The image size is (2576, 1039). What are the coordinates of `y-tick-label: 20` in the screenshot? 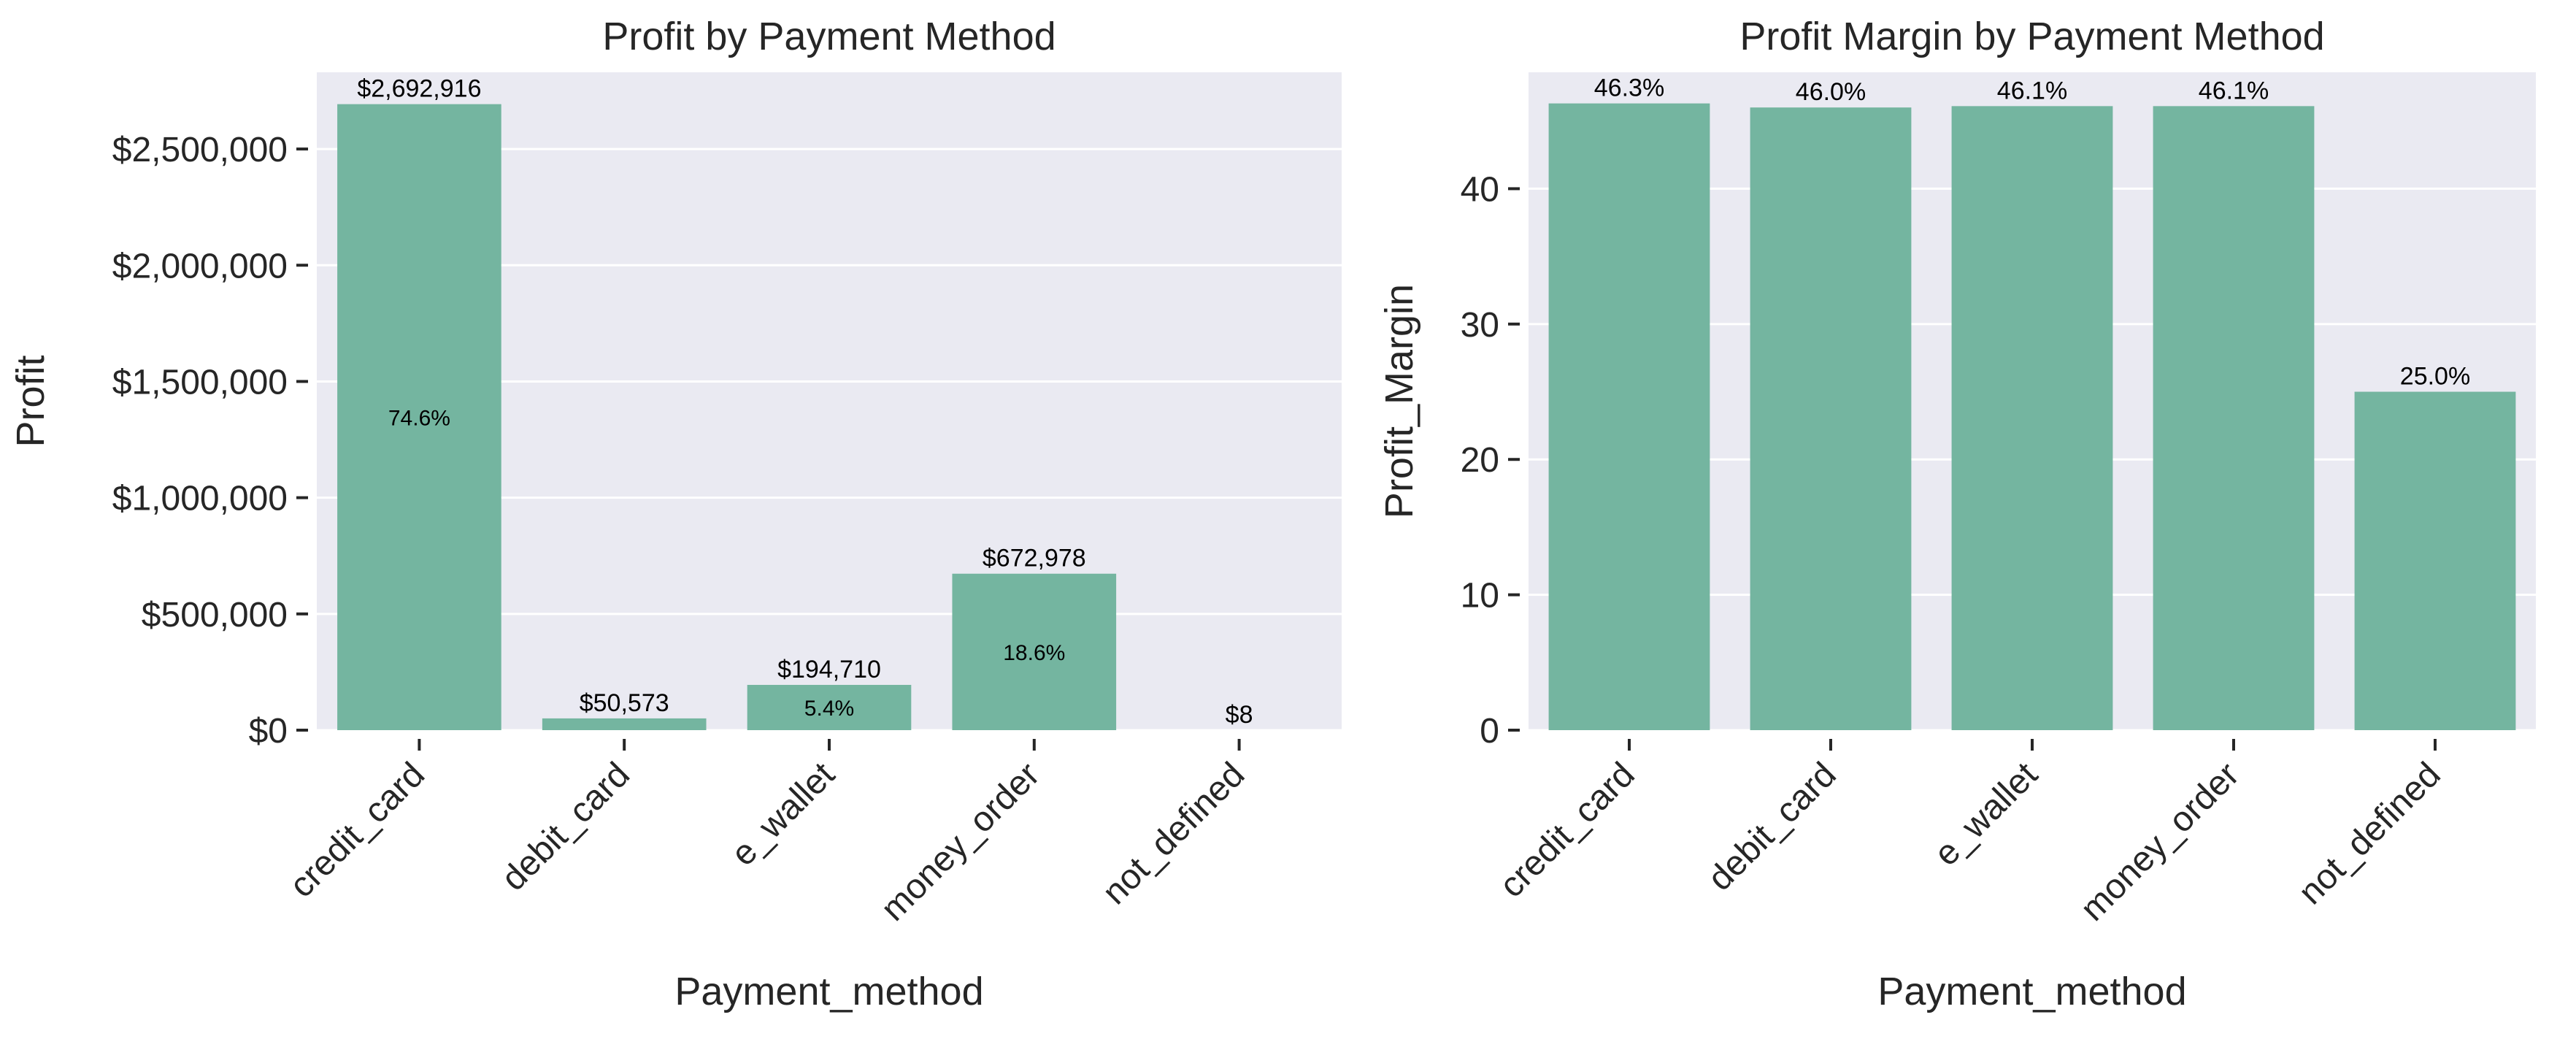 It's located at (1480, 460).